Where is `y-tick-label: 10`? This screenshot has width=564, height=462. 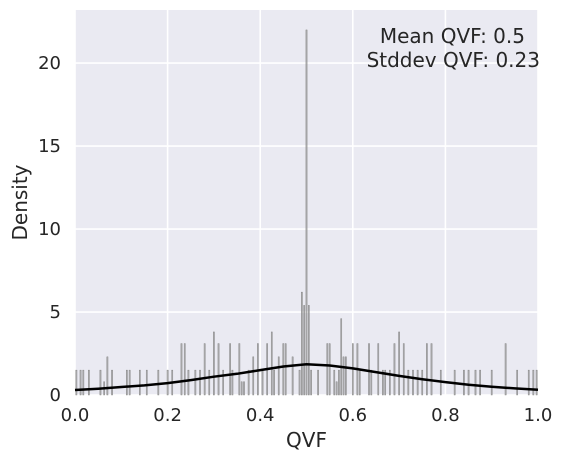
y-tick-label: 10 is located at coordinates (49, 229).